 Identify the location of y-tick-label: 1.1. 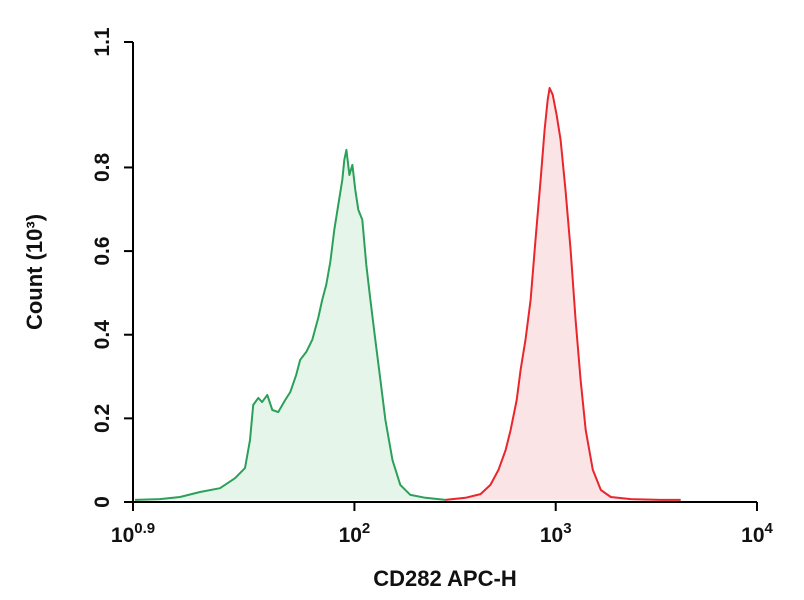
(102, 42).